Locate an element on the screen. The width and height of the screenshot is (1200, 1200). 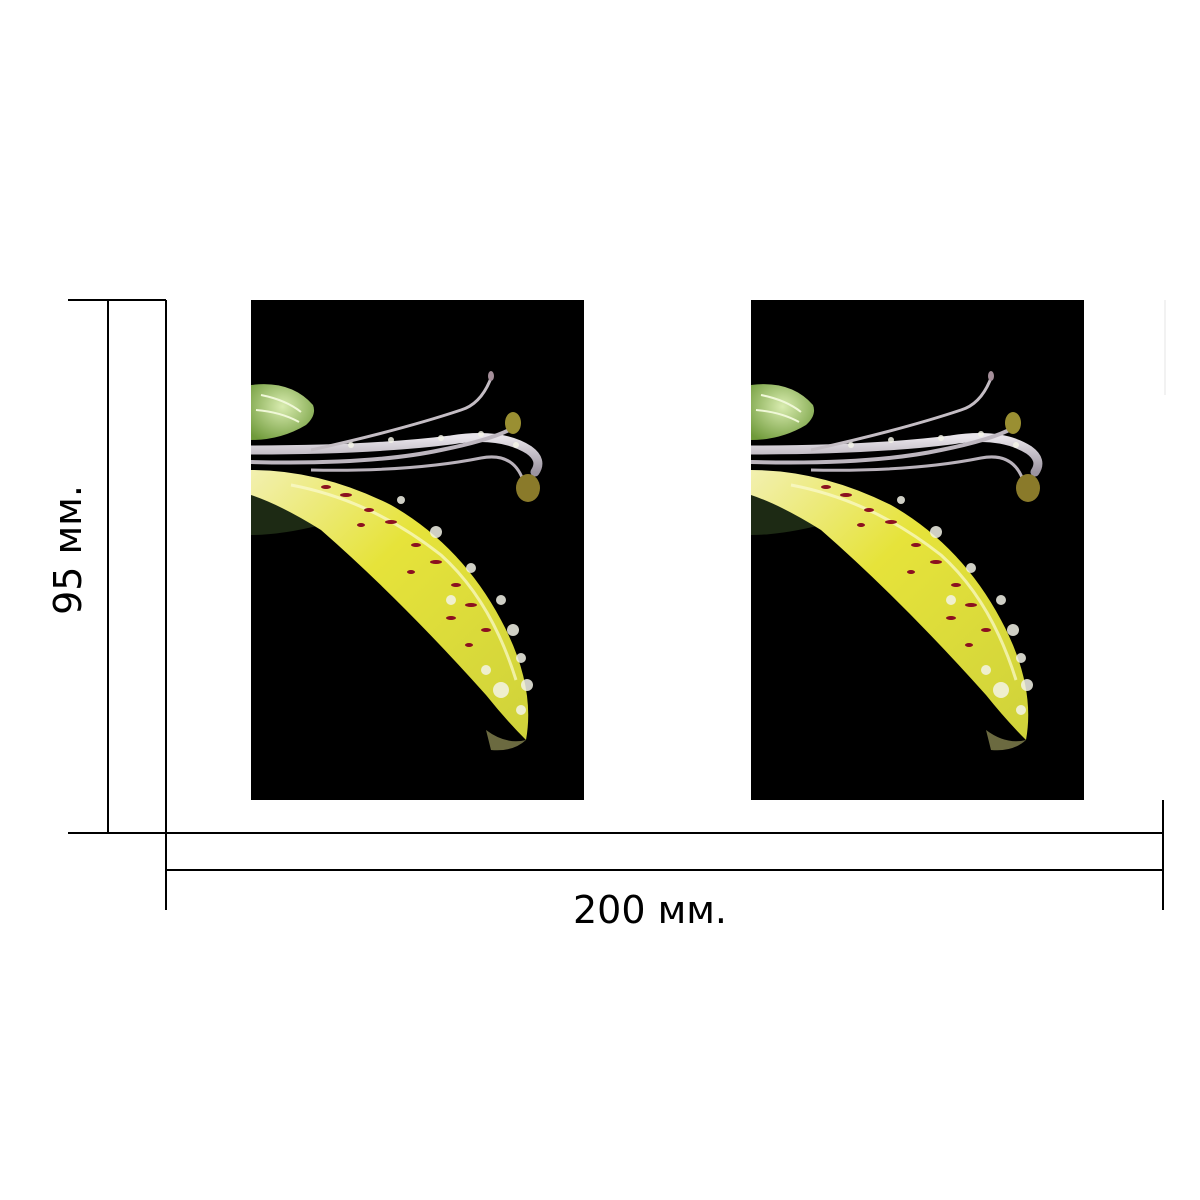
height-label: 95 мм. is located at coordinates (68, 550).